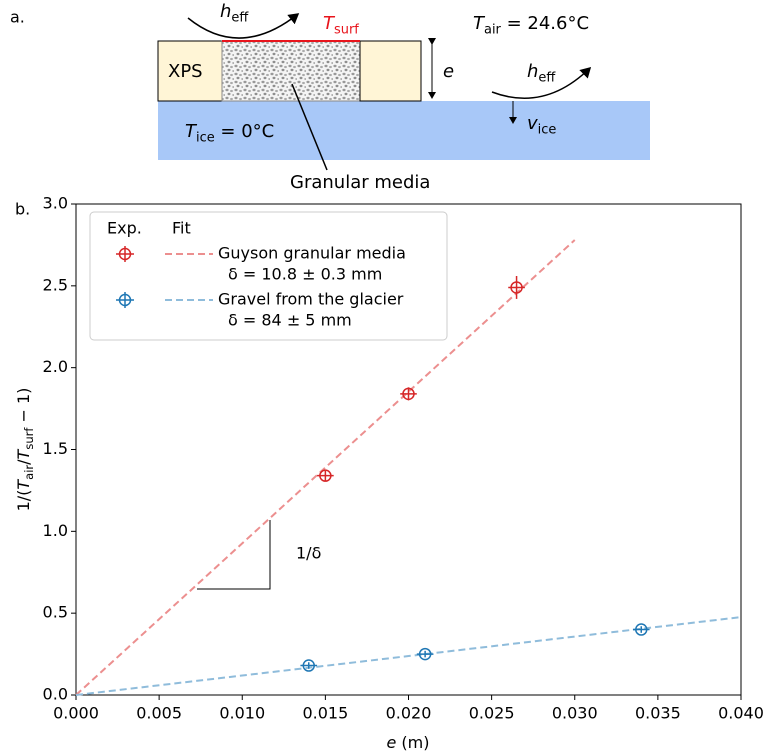 The image size is (770, 755). I want to click on t-ice-label: Tice = 0°C, so click(229, 133).